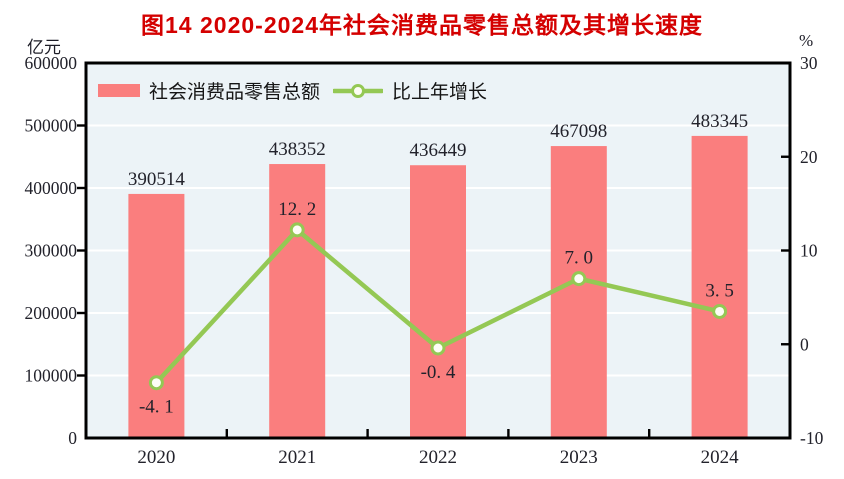 Image resolution: width=844 pixels, height=479 pixels. What do you see at coordinates (579, 279) in the screenshot?
I see `marker-2023` at bounding box center [579, 279].